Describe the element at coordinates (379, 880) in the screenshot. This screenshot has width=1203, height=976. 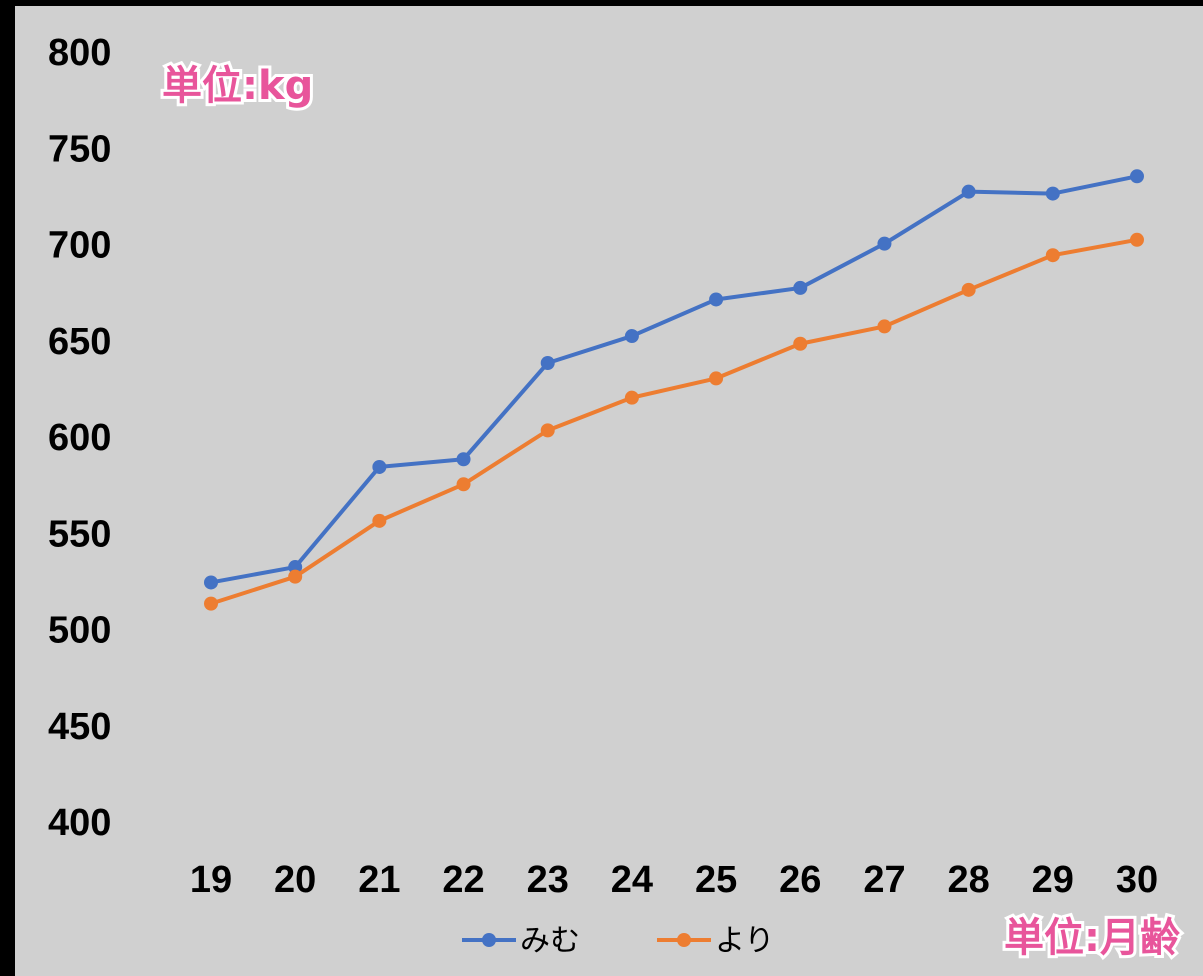
I see `x-tick-label: 21` at that location.